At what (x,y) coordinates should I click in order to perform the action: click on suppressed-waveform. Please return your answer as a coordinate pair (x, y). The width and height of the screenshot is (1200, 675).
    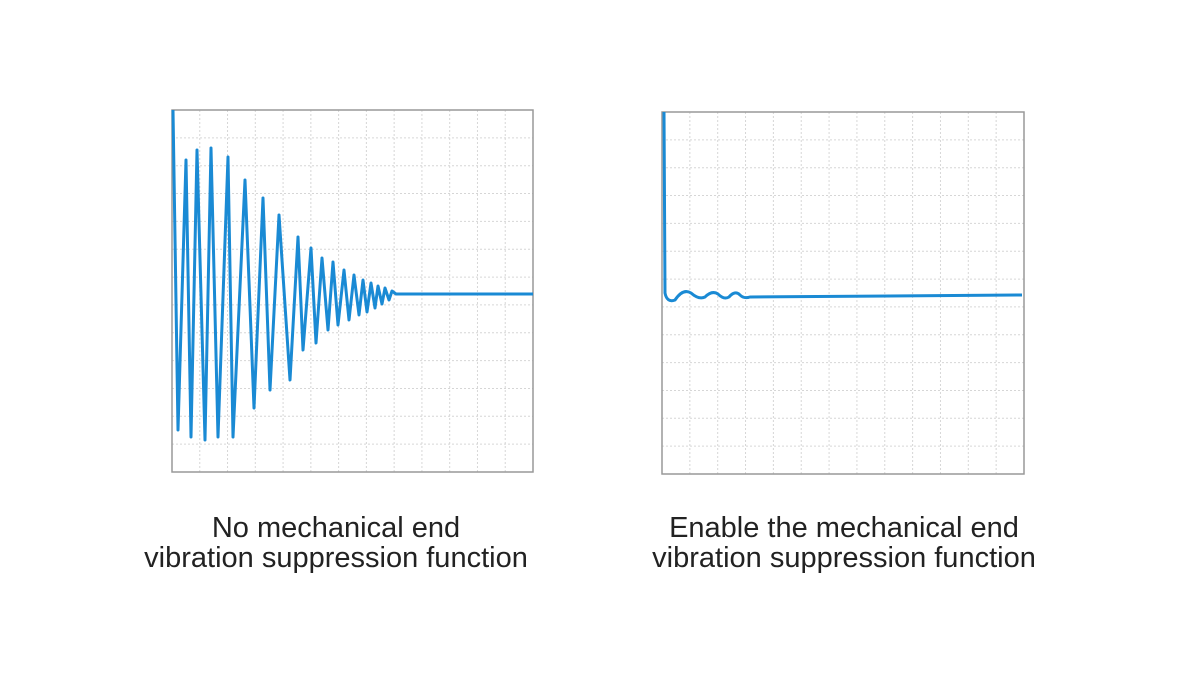
    Looking at the image, I should click on (842, 207).